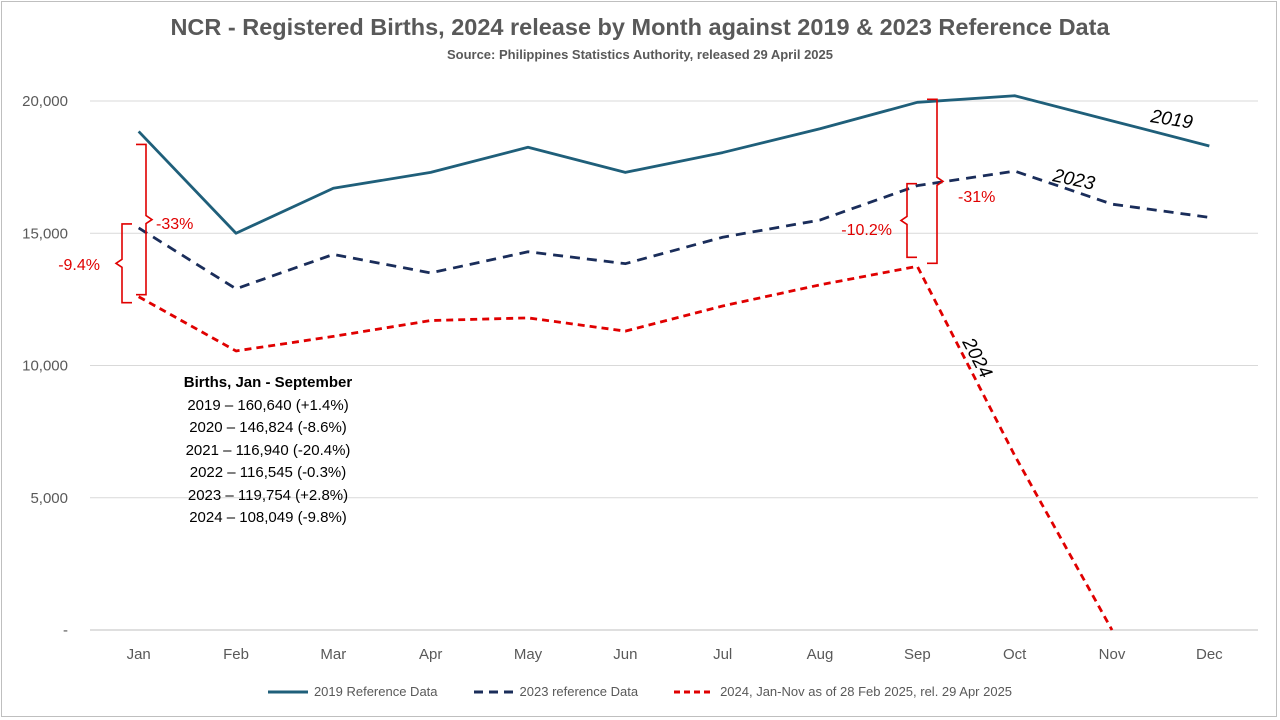 This screenshot has width=1280, height=720. I want to click on x-tick-label: Sep, so click(917, 654).